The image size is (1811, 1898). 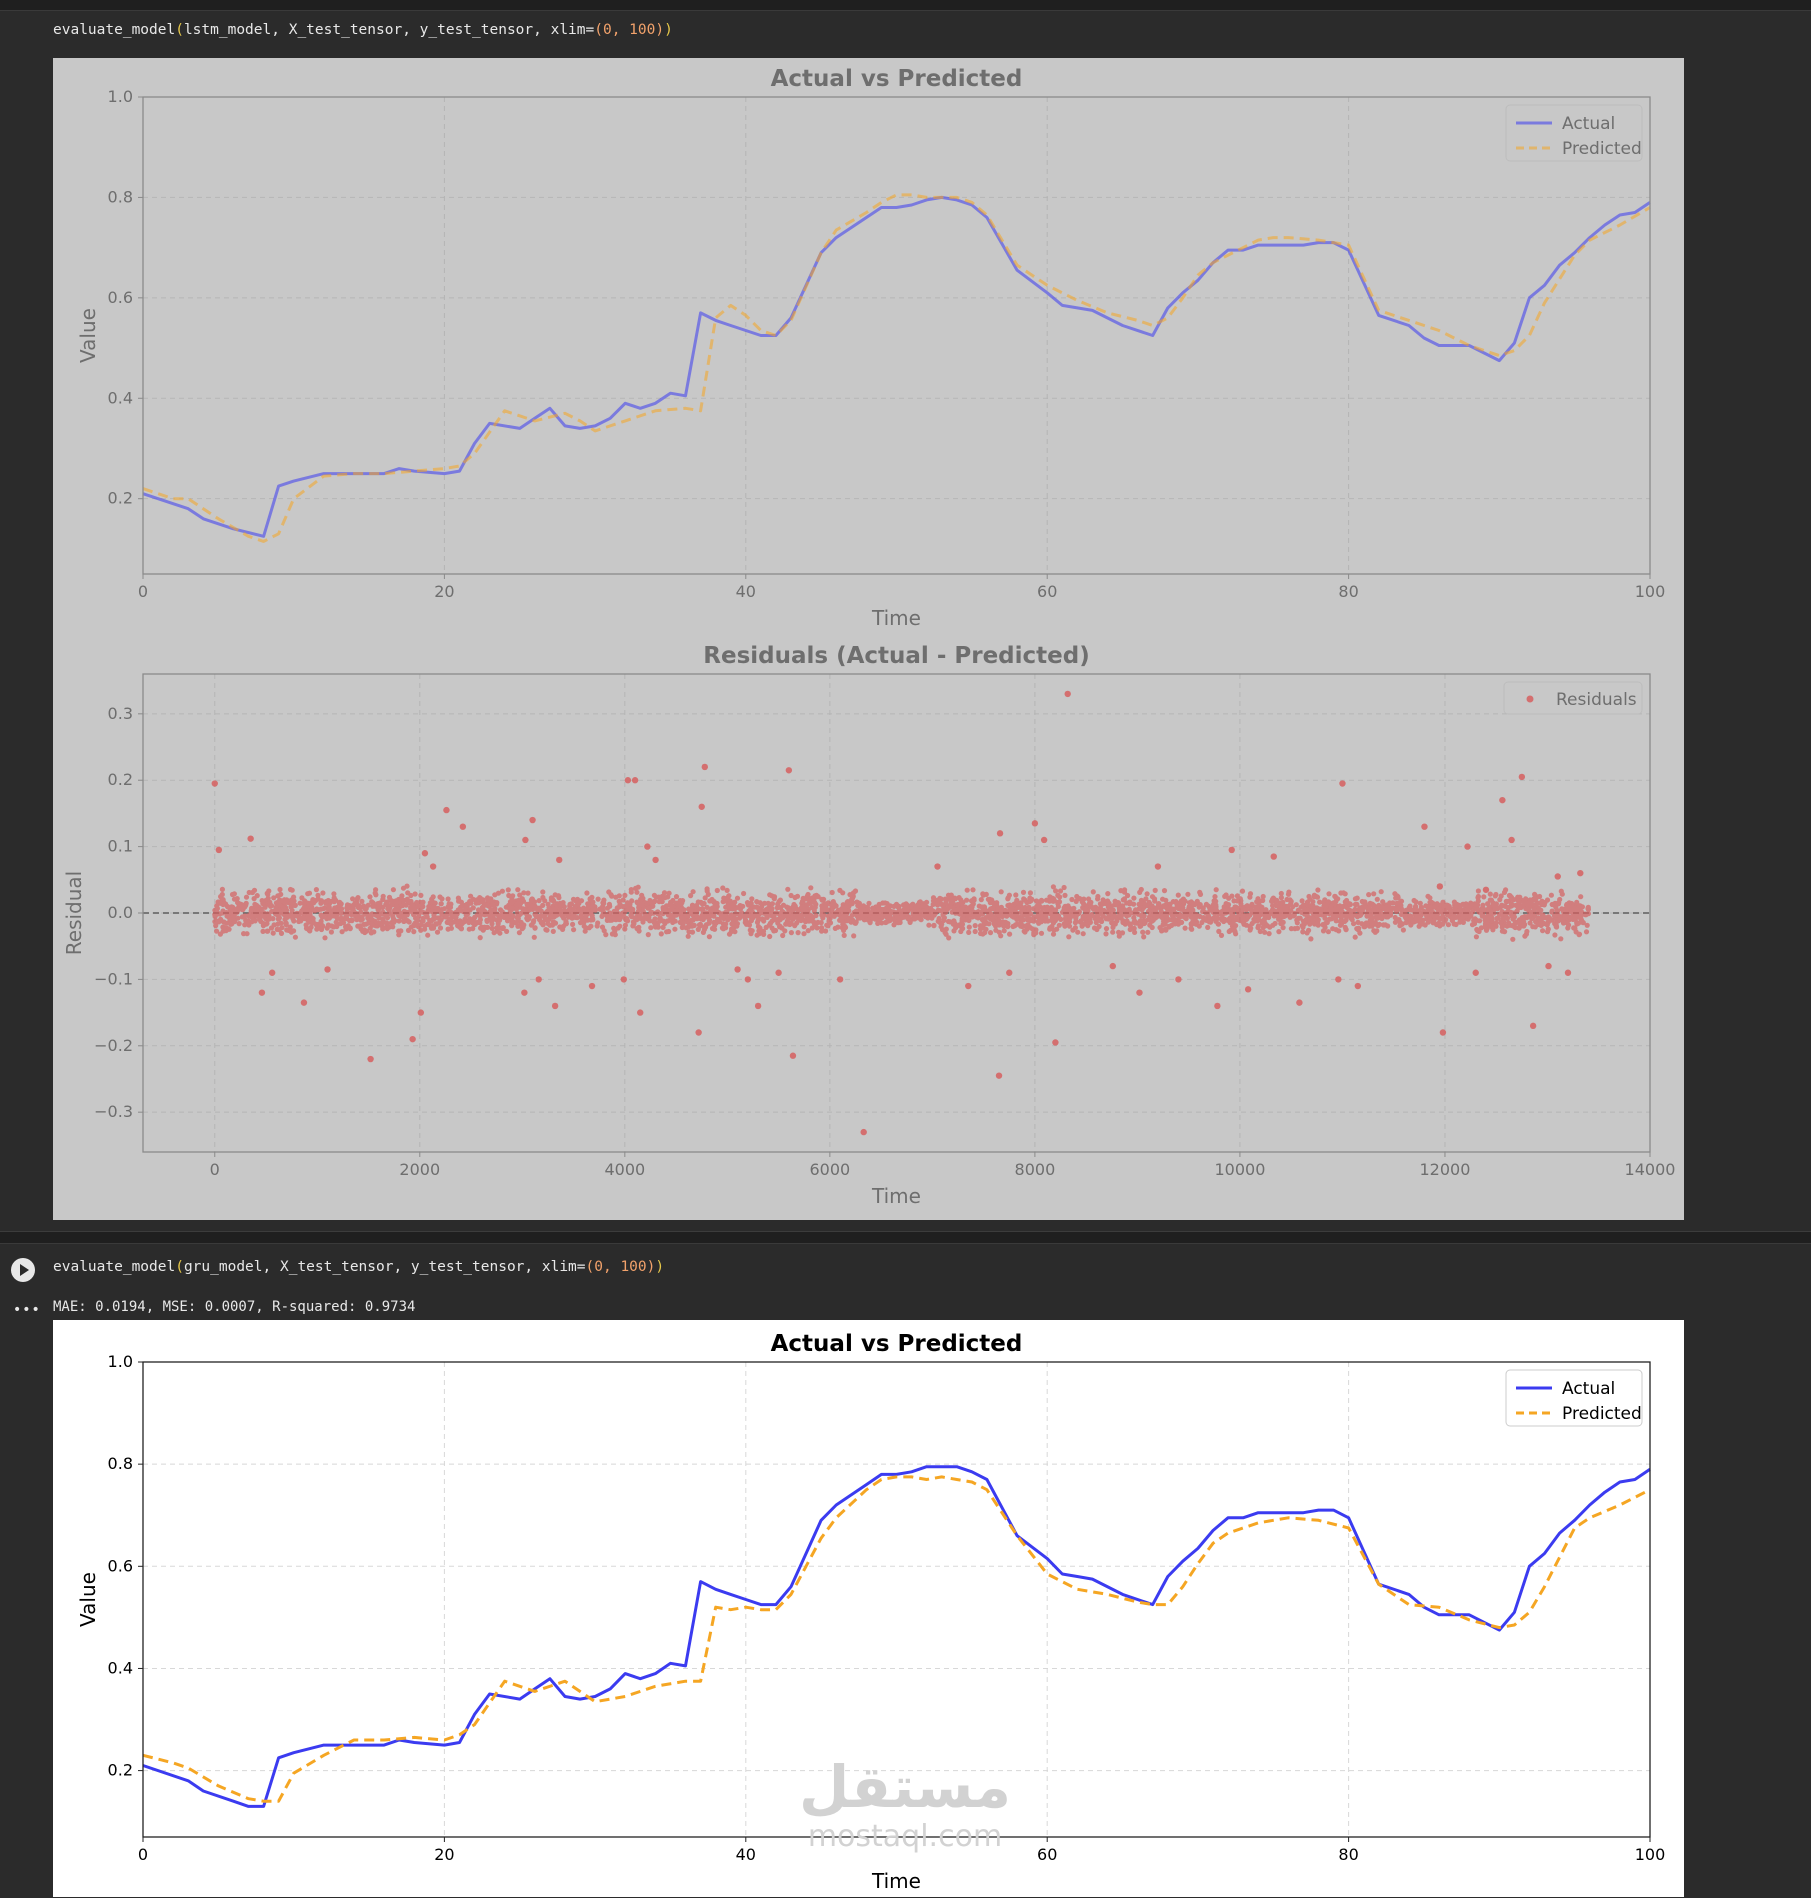 What do you see at coordinates (120, 713) in the screenshot?
I see `y-tick-label: 0.3` at bounding box center [120, 713].